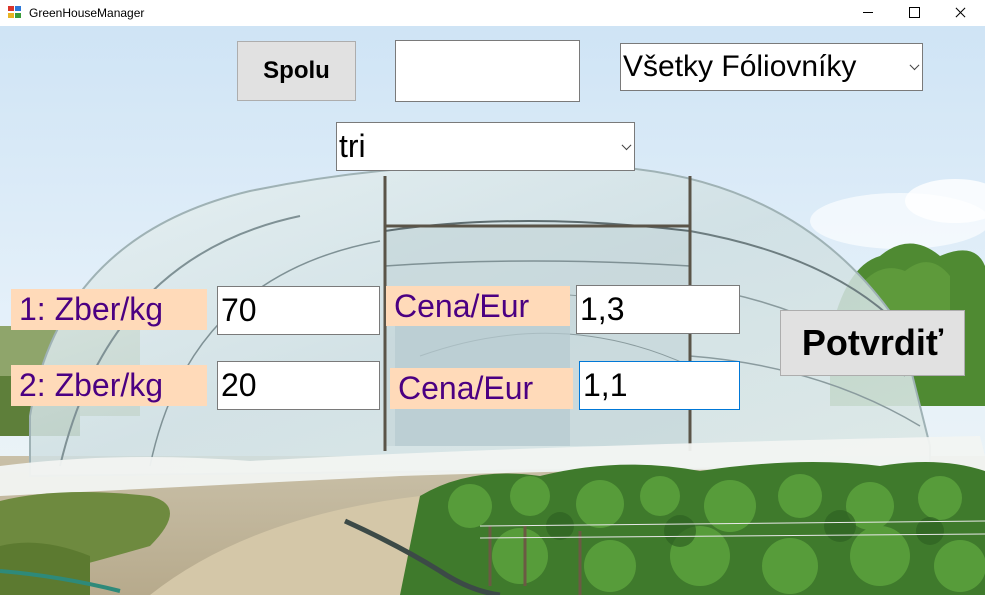 Image resolution: width=985 pixels, height=595 pixels. Describe the element at coordinates (492, 13) in the screenshot. I see `title-bar: GreenHouseManager` at that location.